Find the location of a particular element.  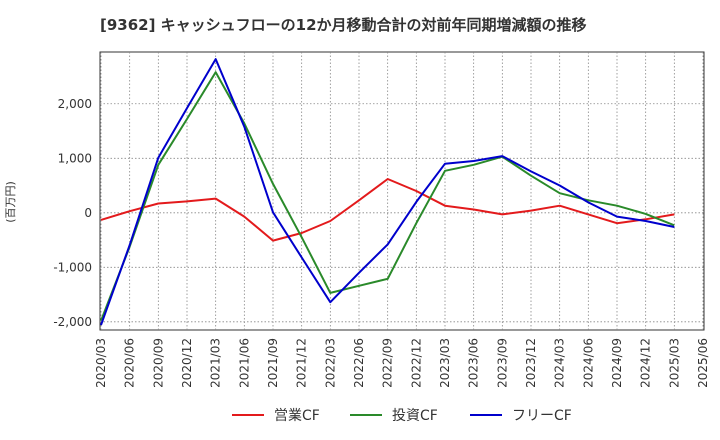

x-tick-label: 2021/09 is located at coordinates (273, 363).